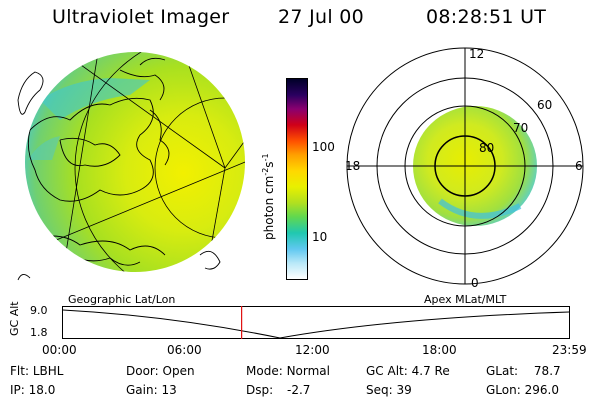 This screenshot has width=600, height=400. Describe the element at coordinates (475, 283) in the screenshot. I see `mlt-0-label: 0` at that location.